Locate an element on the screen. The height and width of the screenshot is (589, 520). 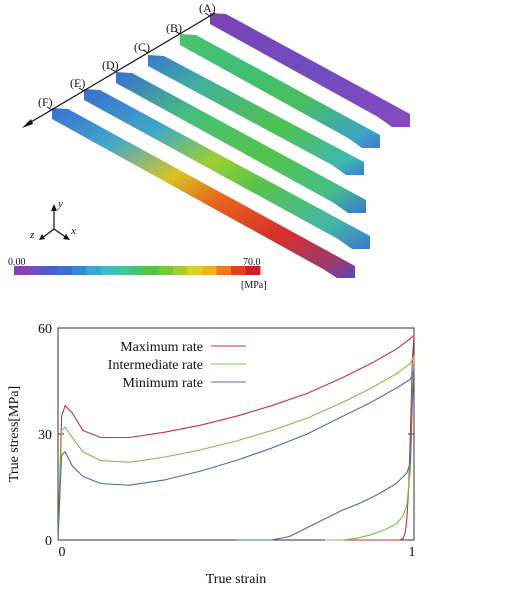
colorbar-max-label: 70.0 is located at coordinates (252, 262).